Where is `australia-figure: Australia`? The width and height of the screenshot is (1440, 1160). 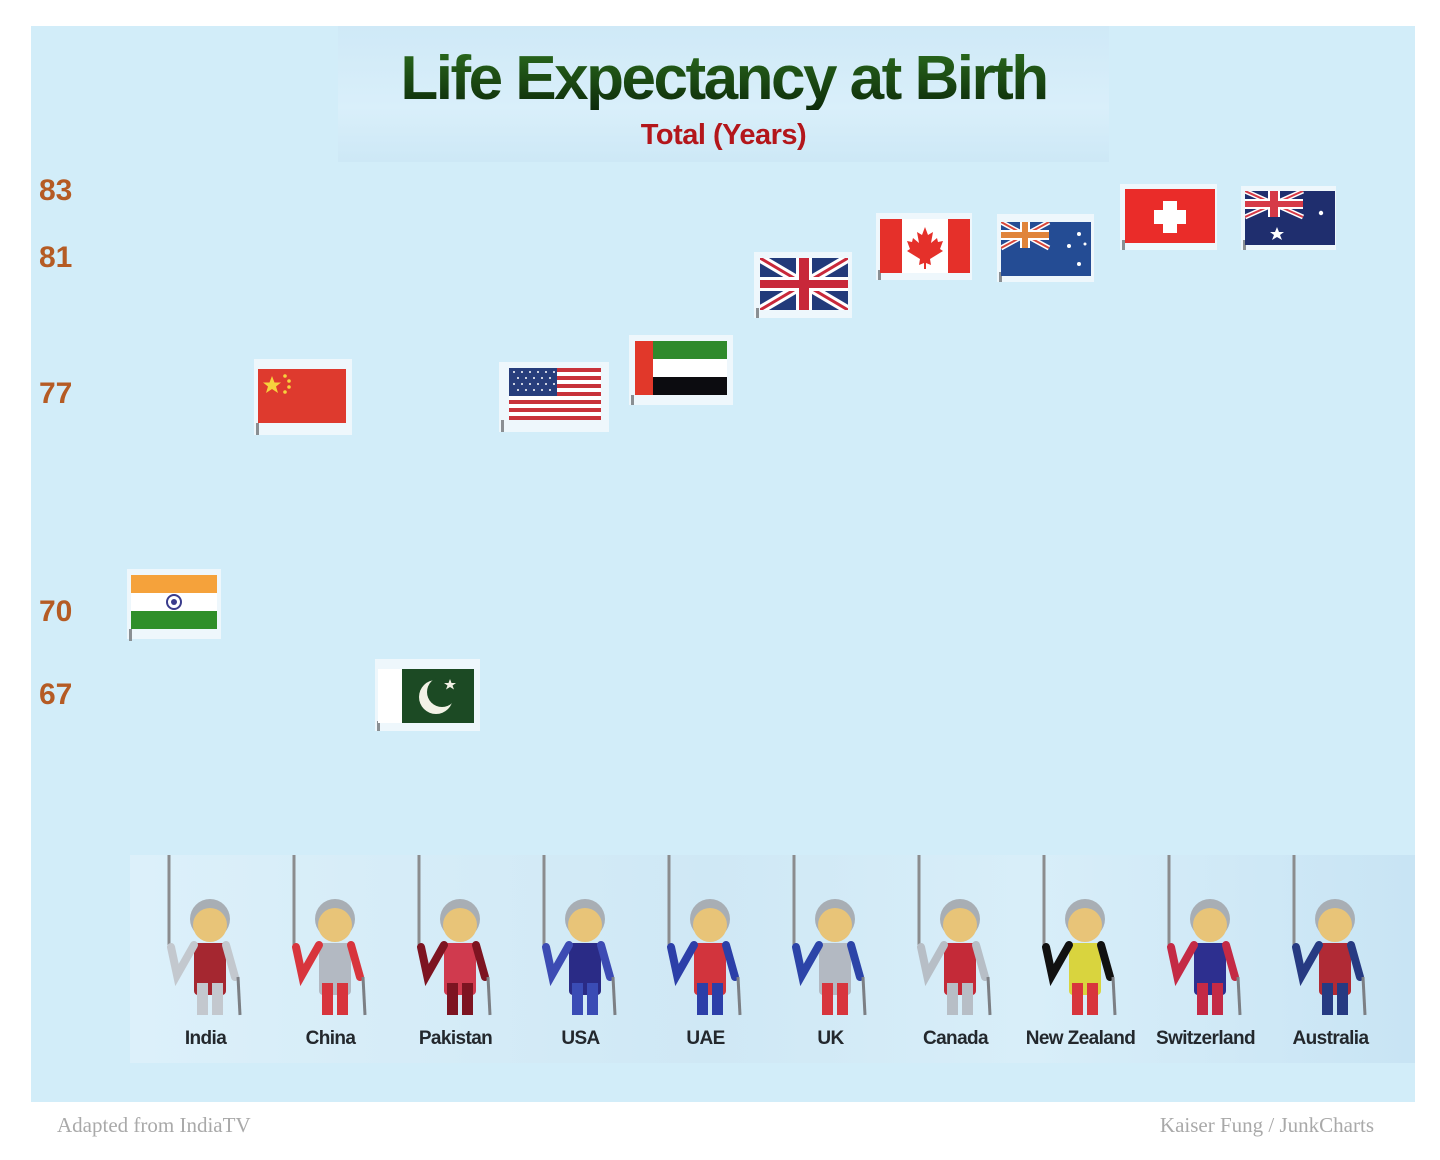
australia-figure: Australia is located at coordinates (1330, 959).